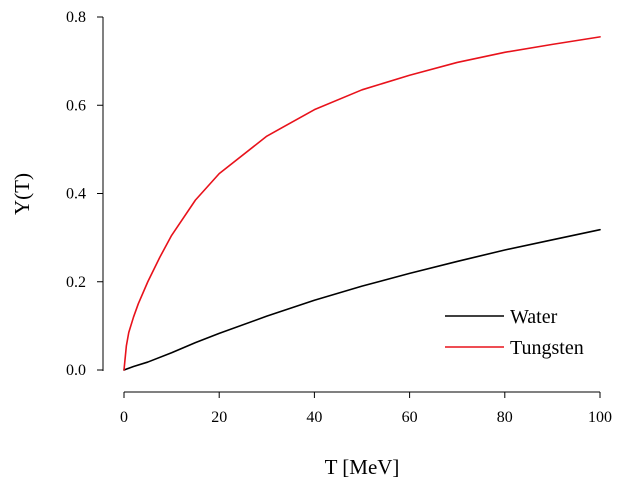 The image size is (617, 484). Describe the element at coordinates (314, 417) in the screenshot. I see `x-tick-label: 40` at that location.